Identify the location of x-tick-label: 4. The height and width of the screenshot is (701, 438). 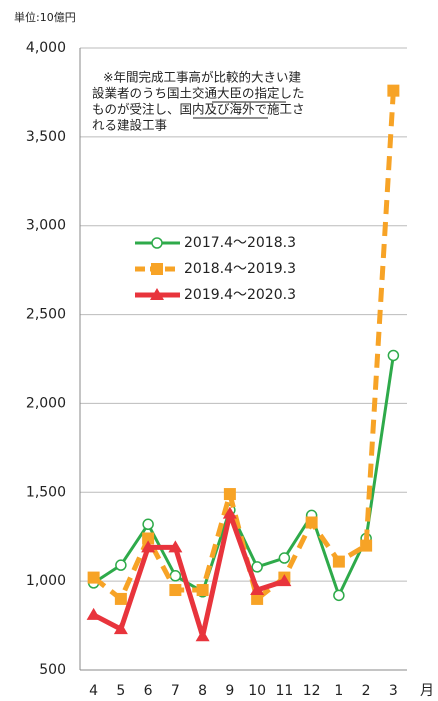
(93, 691).